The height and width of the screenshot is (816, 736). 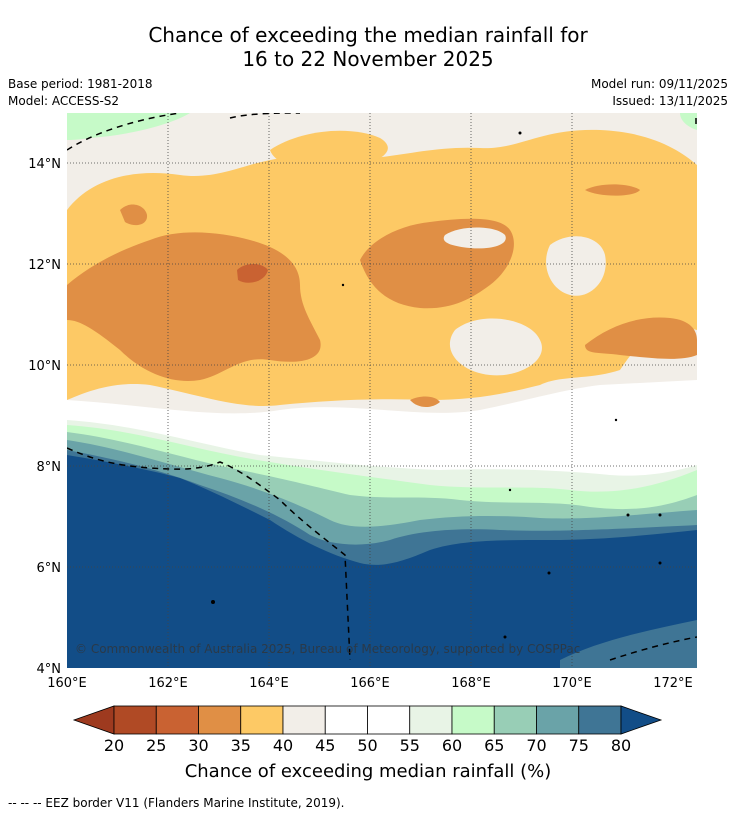 What do you see at coordinates (659, 84) in the screenshot?
I see `model-run-label: Model run: 09/11/2025` at bounding box center [659, 84].